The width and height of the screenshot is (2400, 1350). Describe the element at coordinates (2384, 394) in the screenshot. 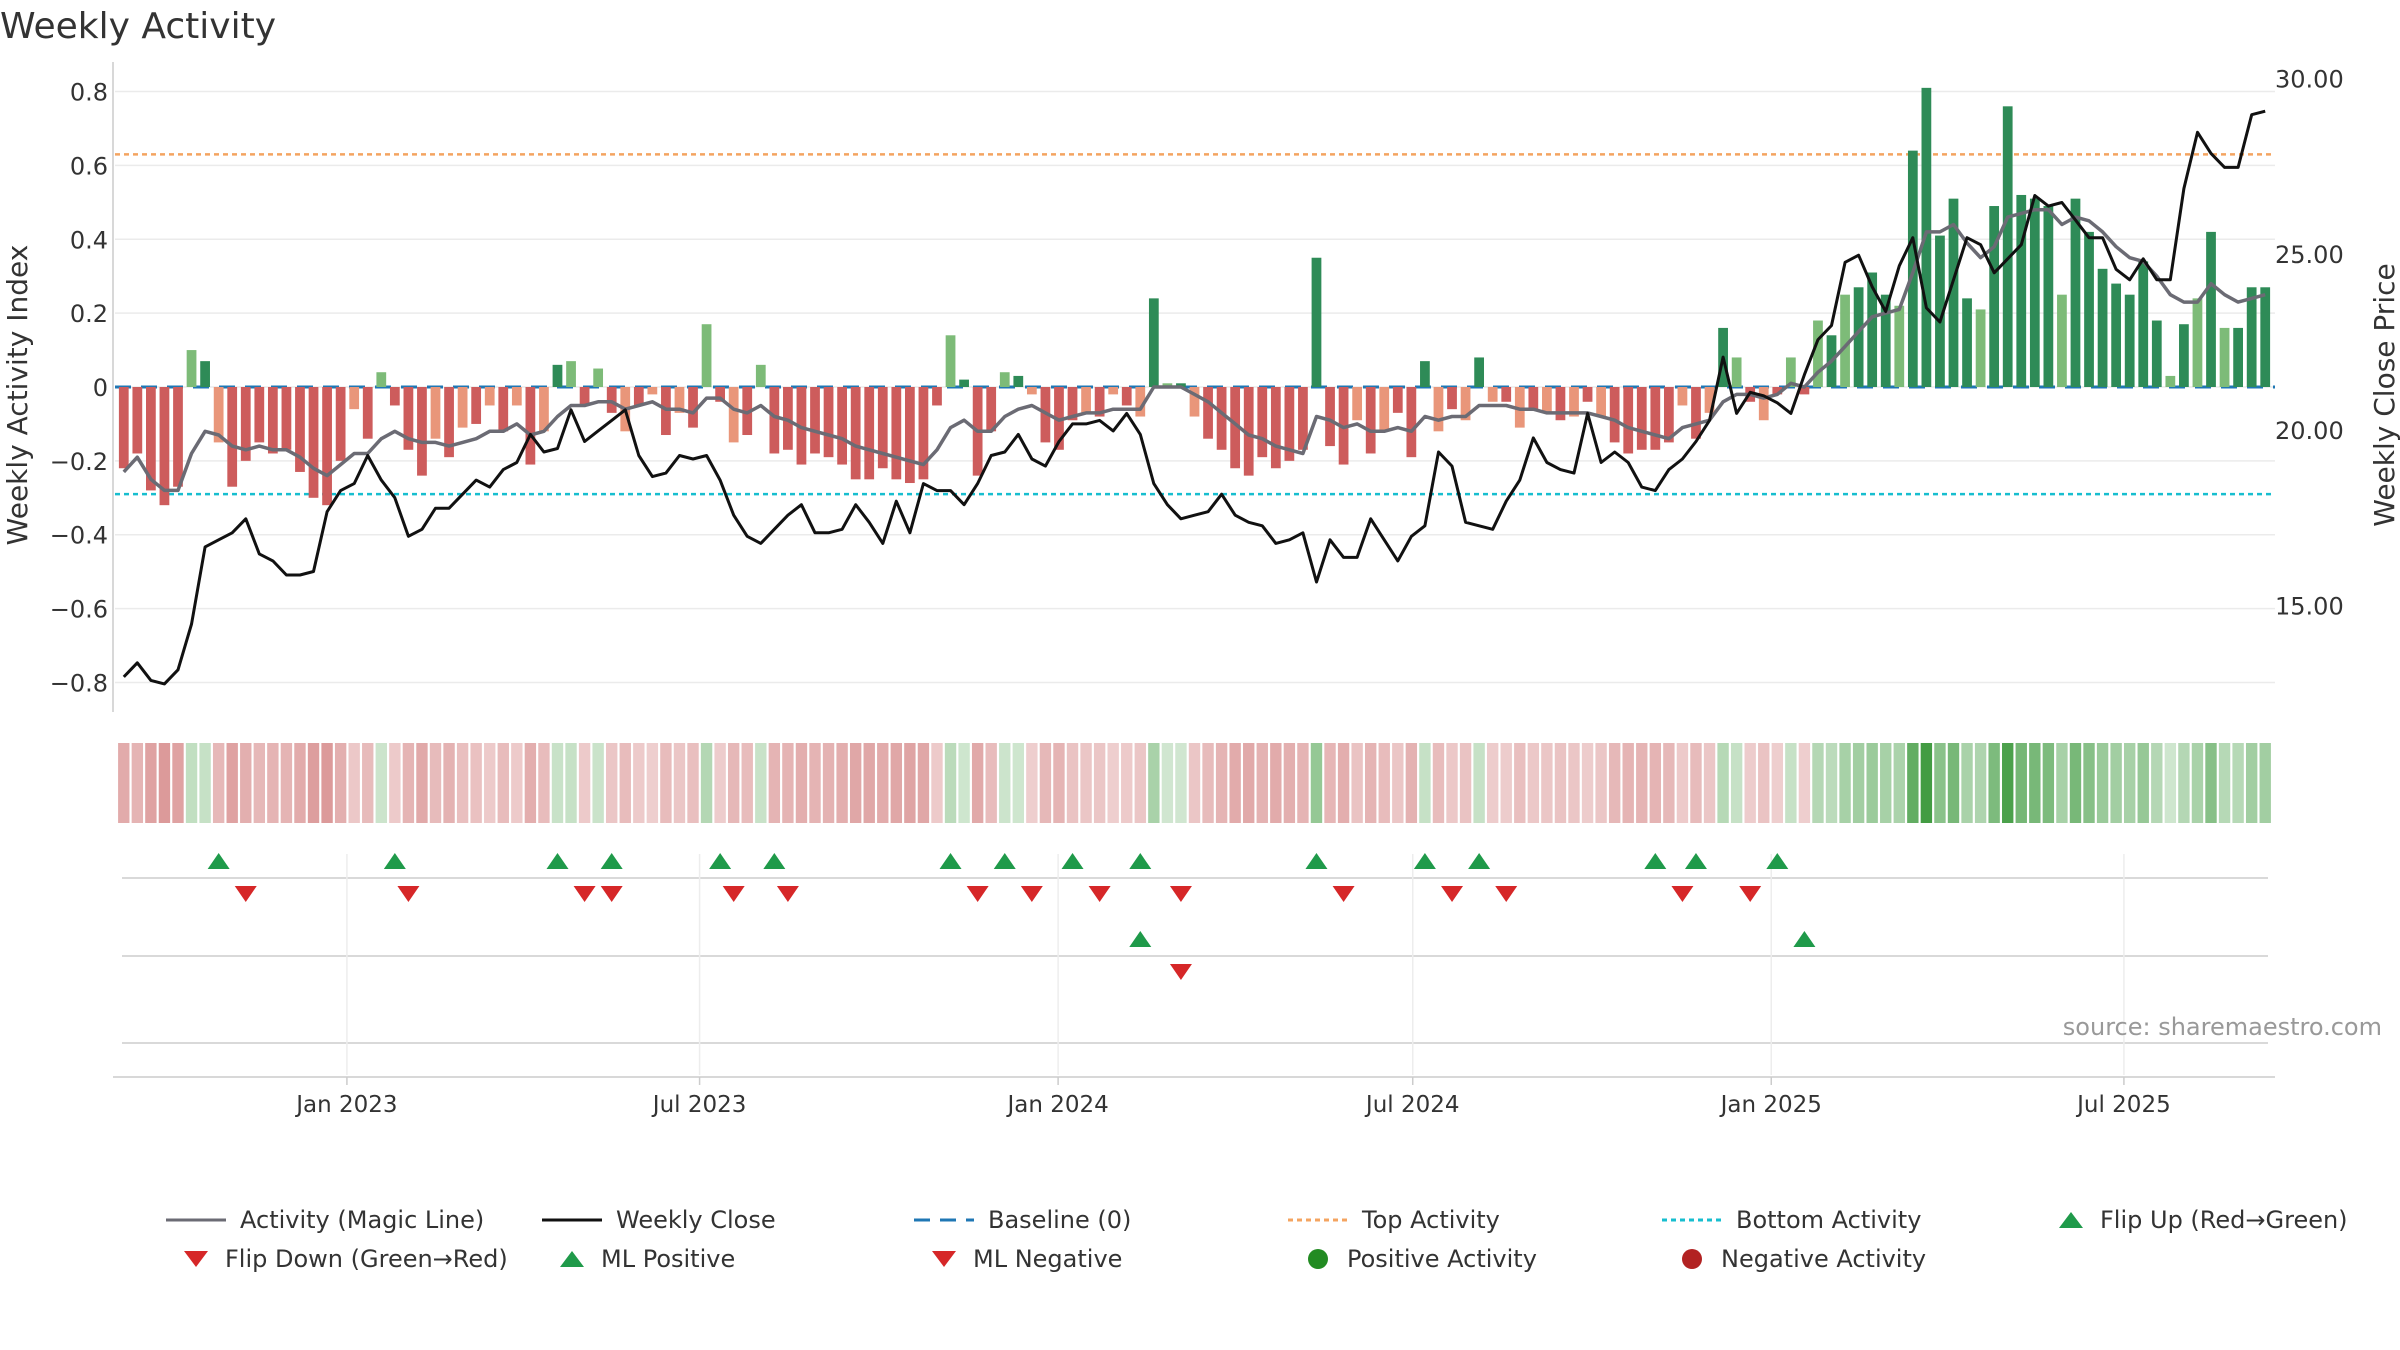

I see `y2-axis-title: Weekly Close Price` at that location.